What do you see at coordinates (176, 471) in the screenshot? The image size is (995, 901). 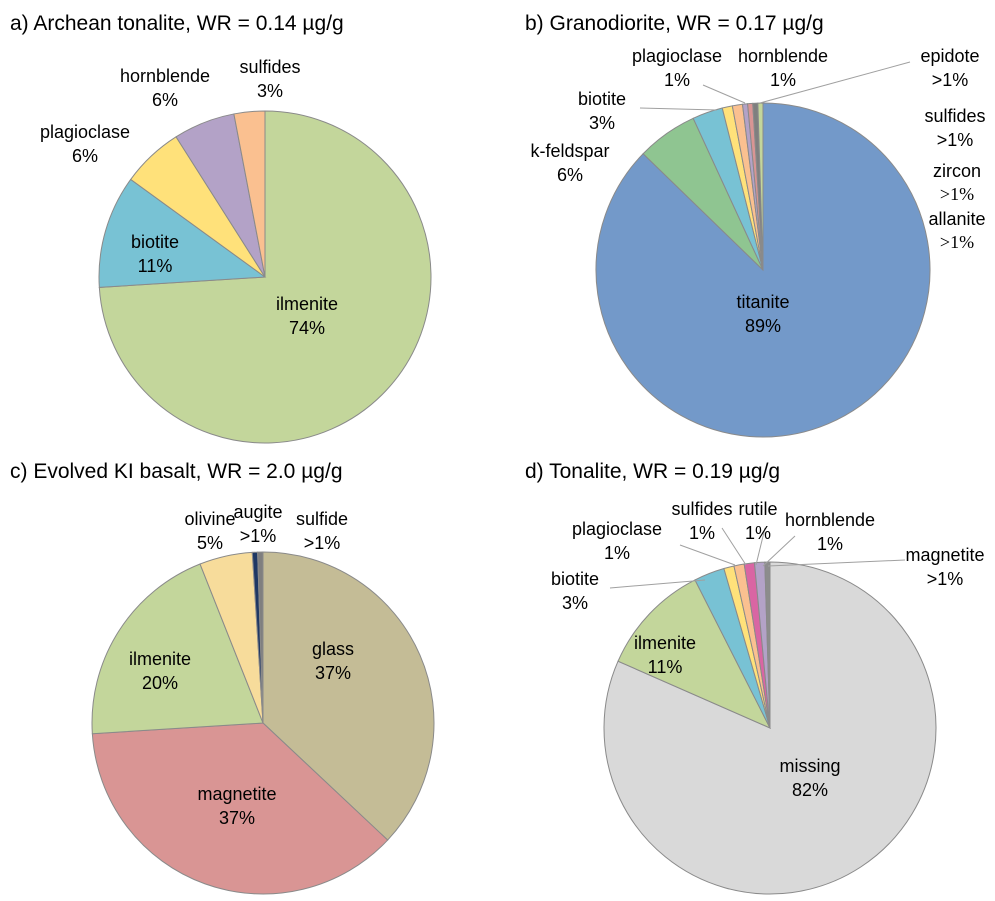 I see `chart-title: c) Evolved KI basalt, WR = 2.0 µg/g` at bounding box center [176, 471].